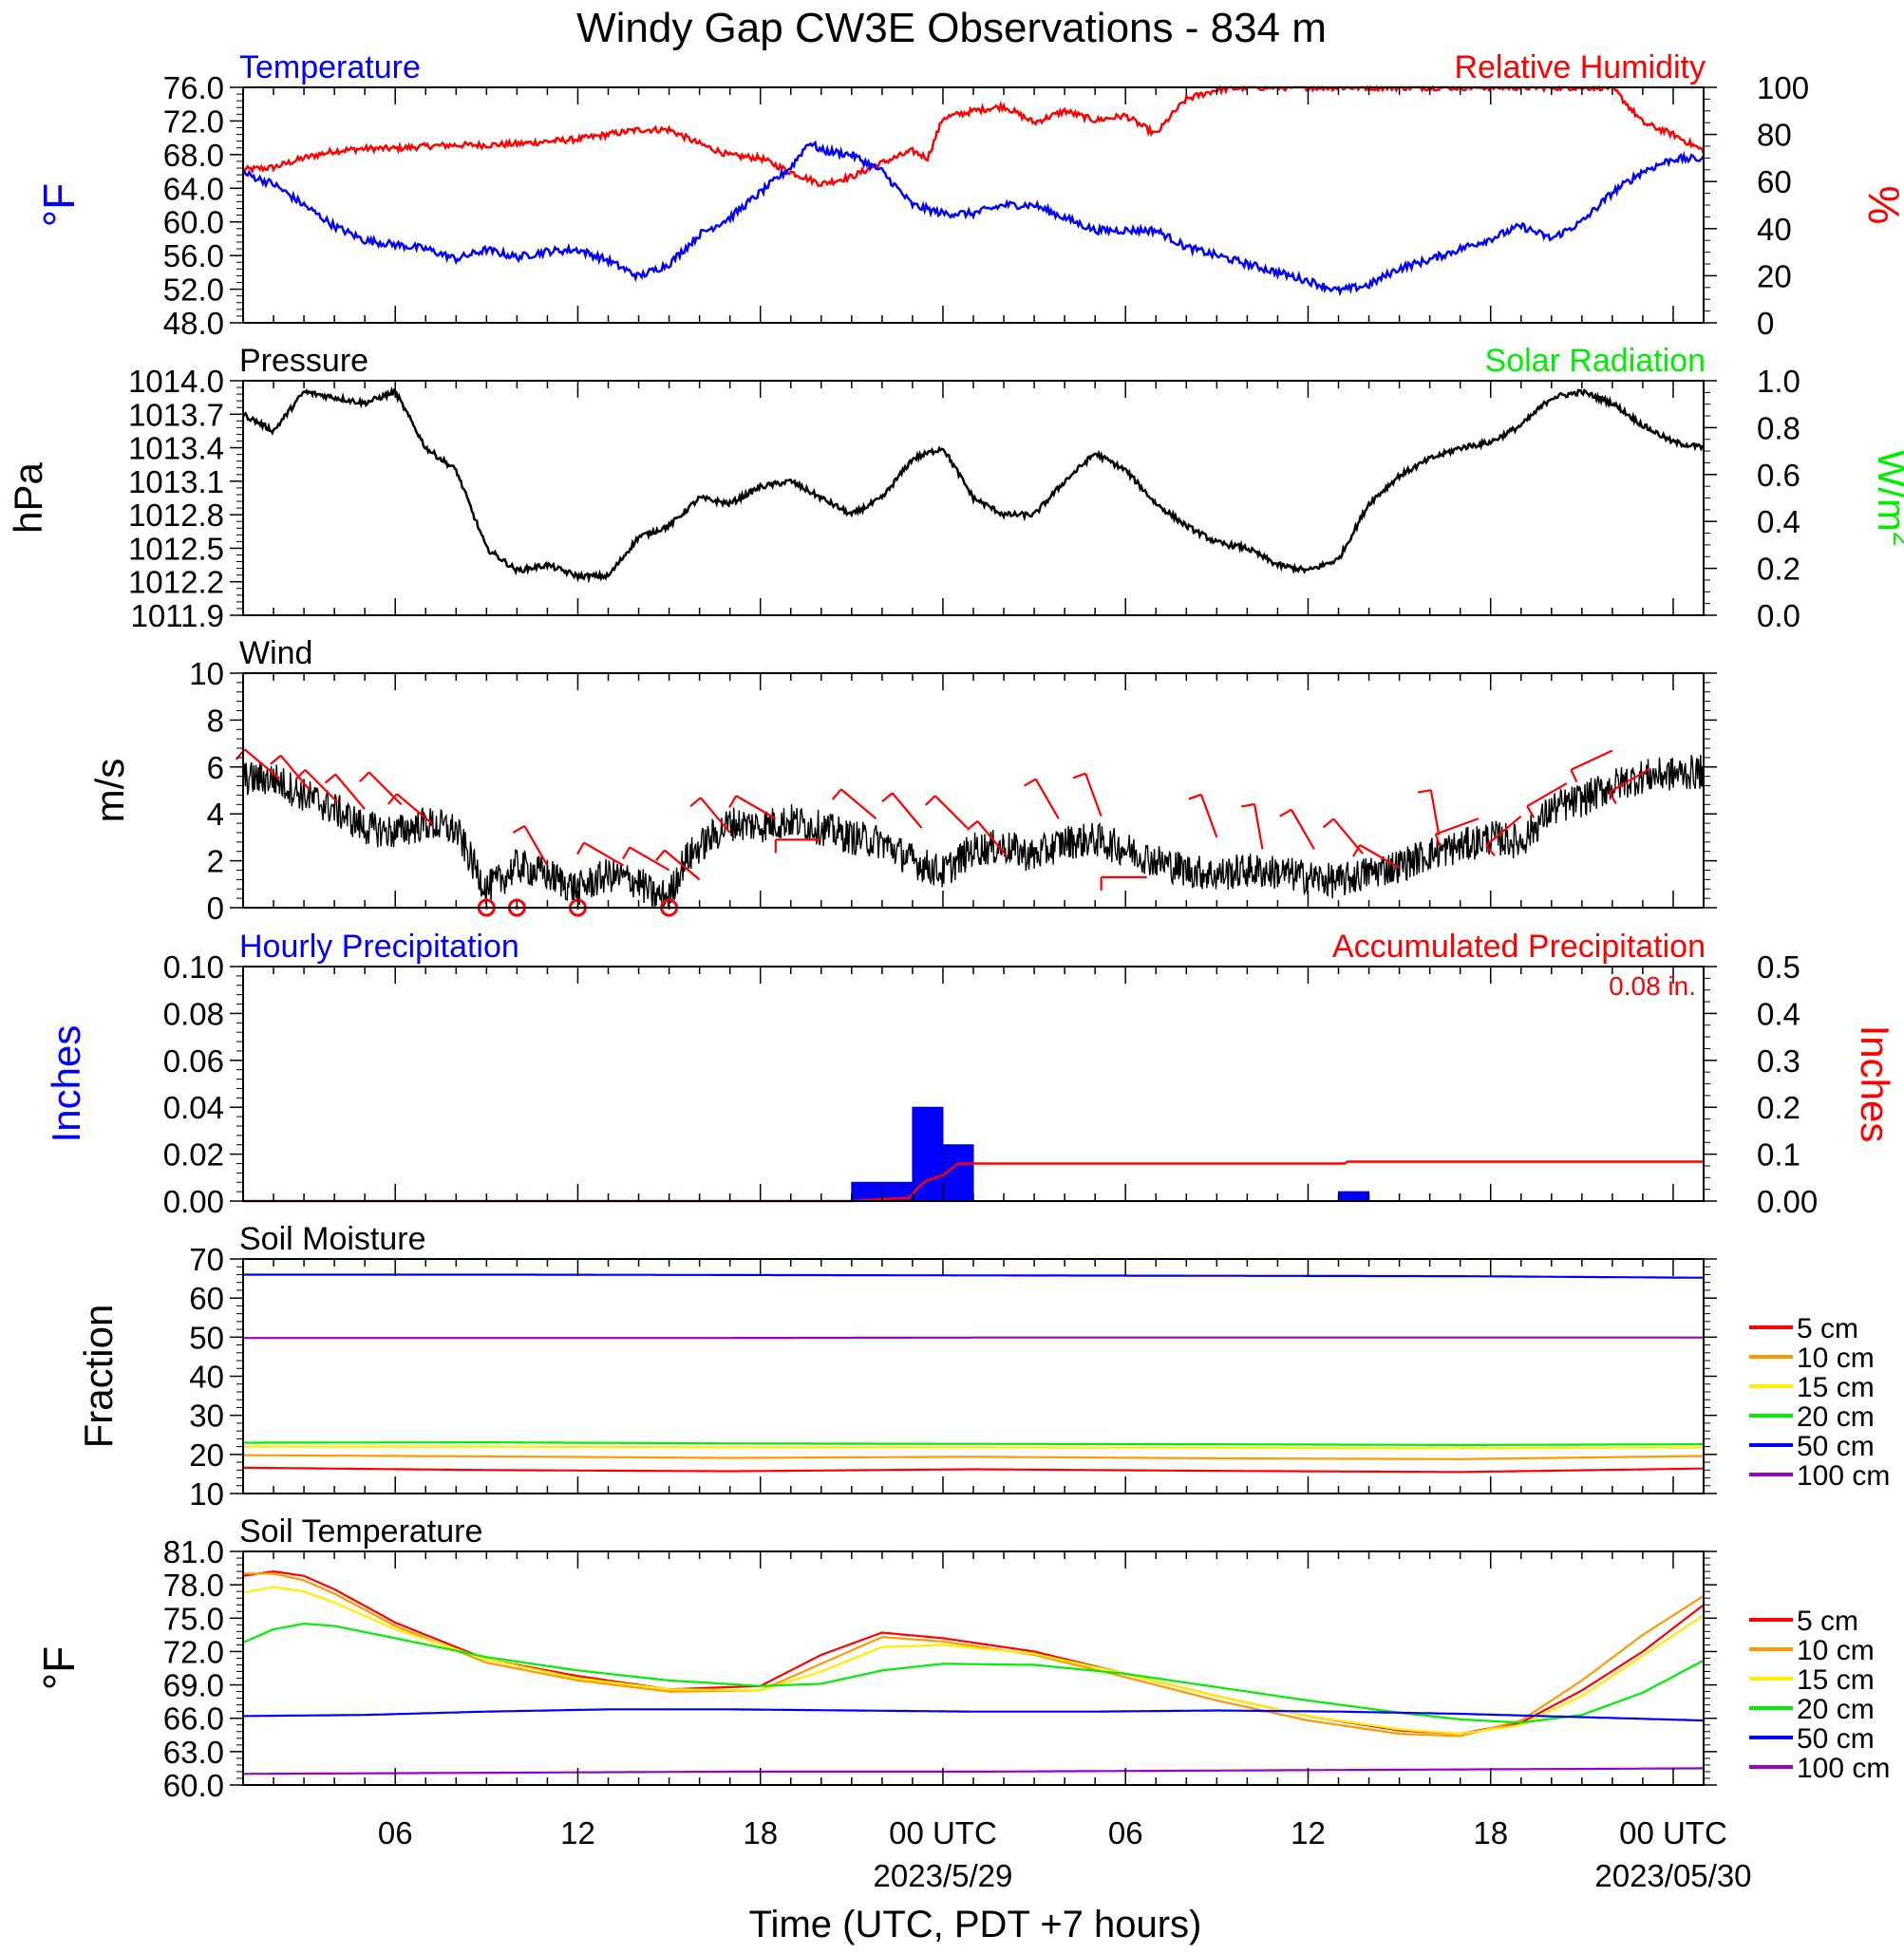  Describe the element at coordinates (1775, 275) in the screenshot. I see `y-tick-label-right: 20` at that location.